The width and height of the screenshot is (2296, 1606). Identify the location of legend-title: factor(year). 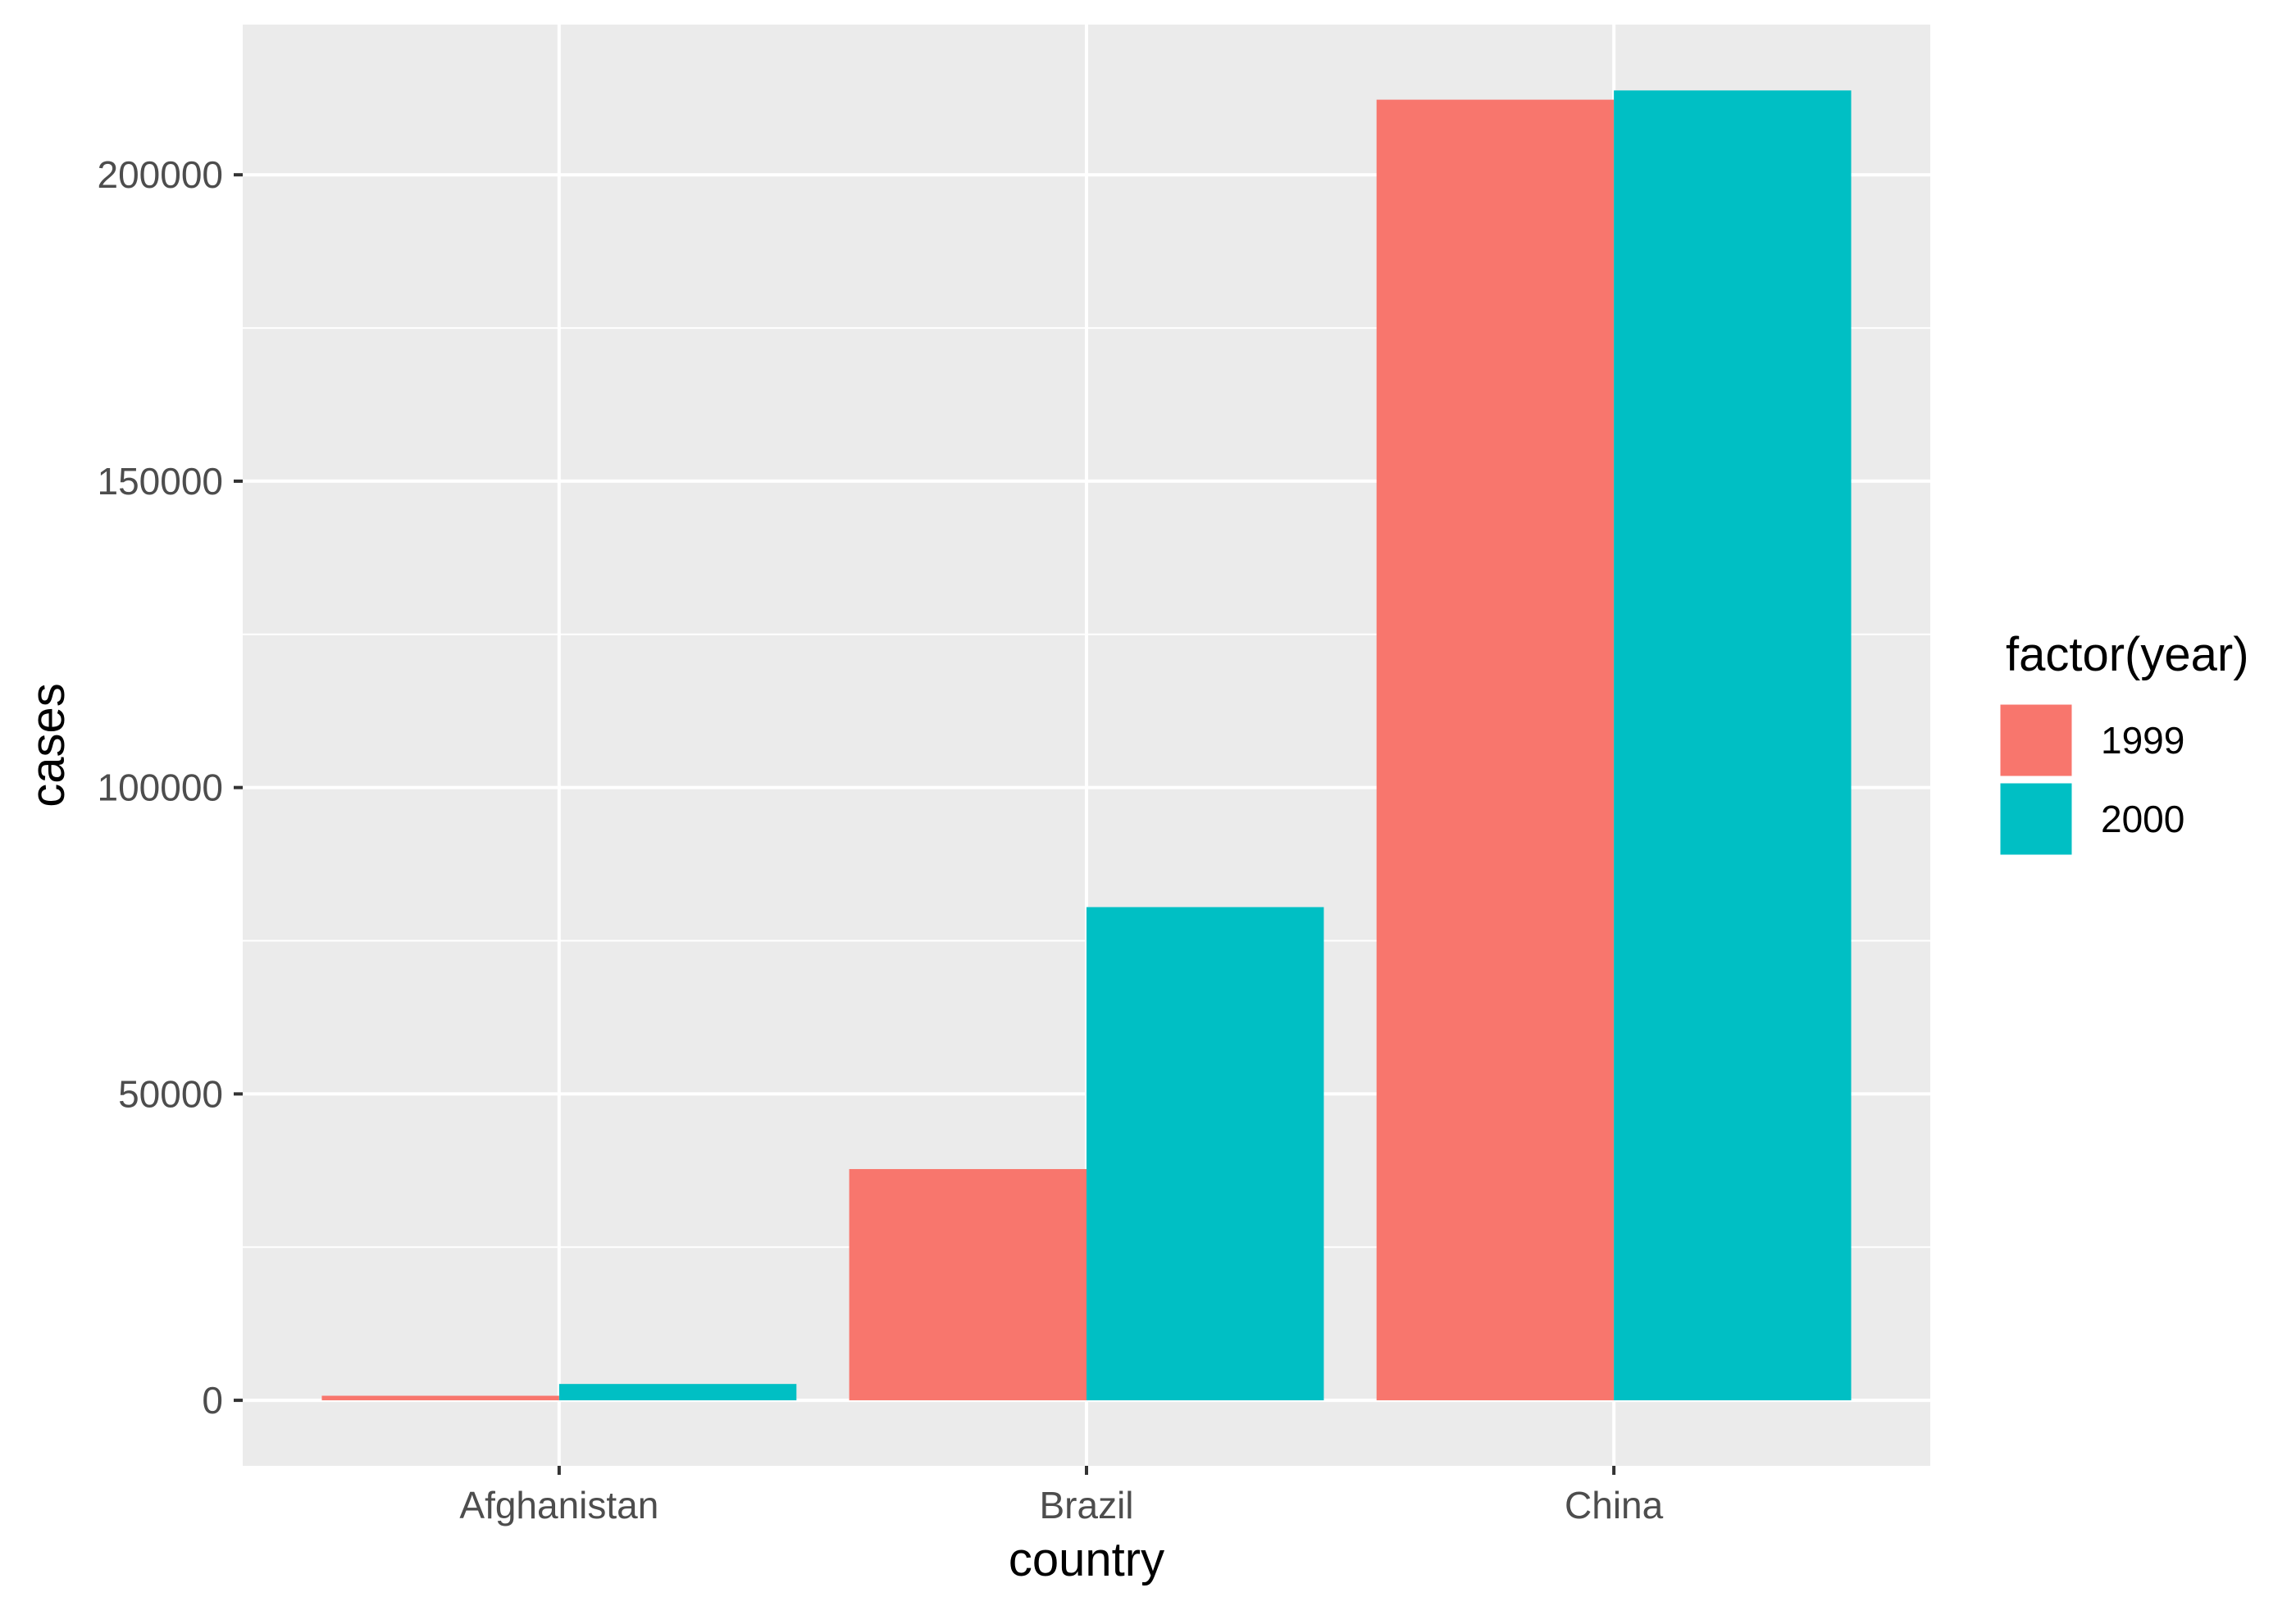
(2127, 654).